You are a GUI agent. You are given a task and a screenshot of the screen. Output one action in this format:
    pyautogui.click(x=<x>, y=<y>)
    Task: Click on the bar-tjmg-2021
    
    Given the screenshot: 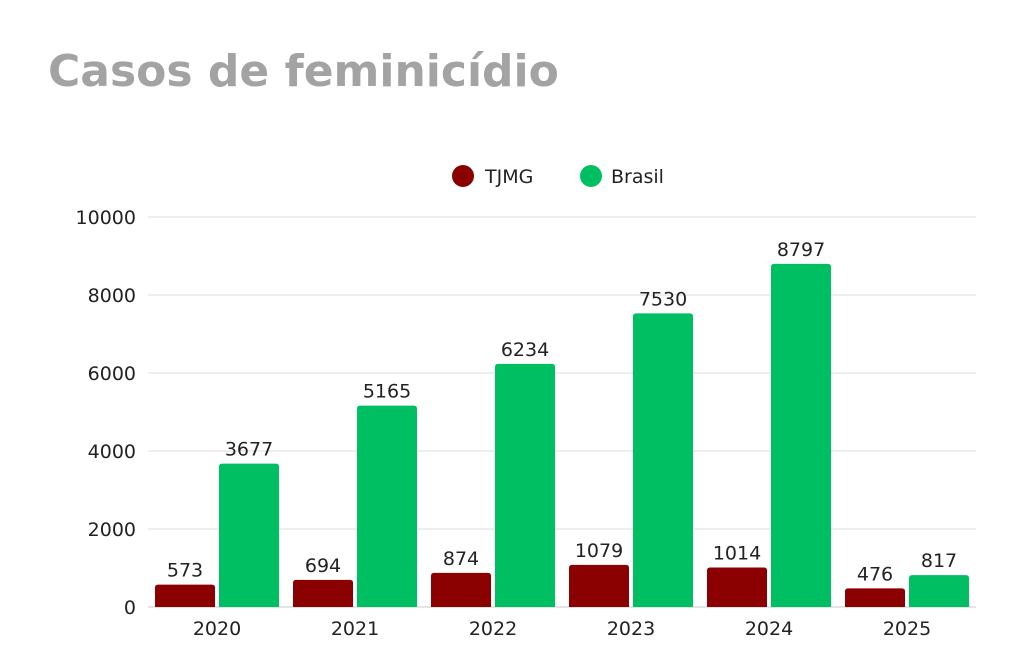 What is the action you would take?
    pyautogui.click(x=323, y=593)
    